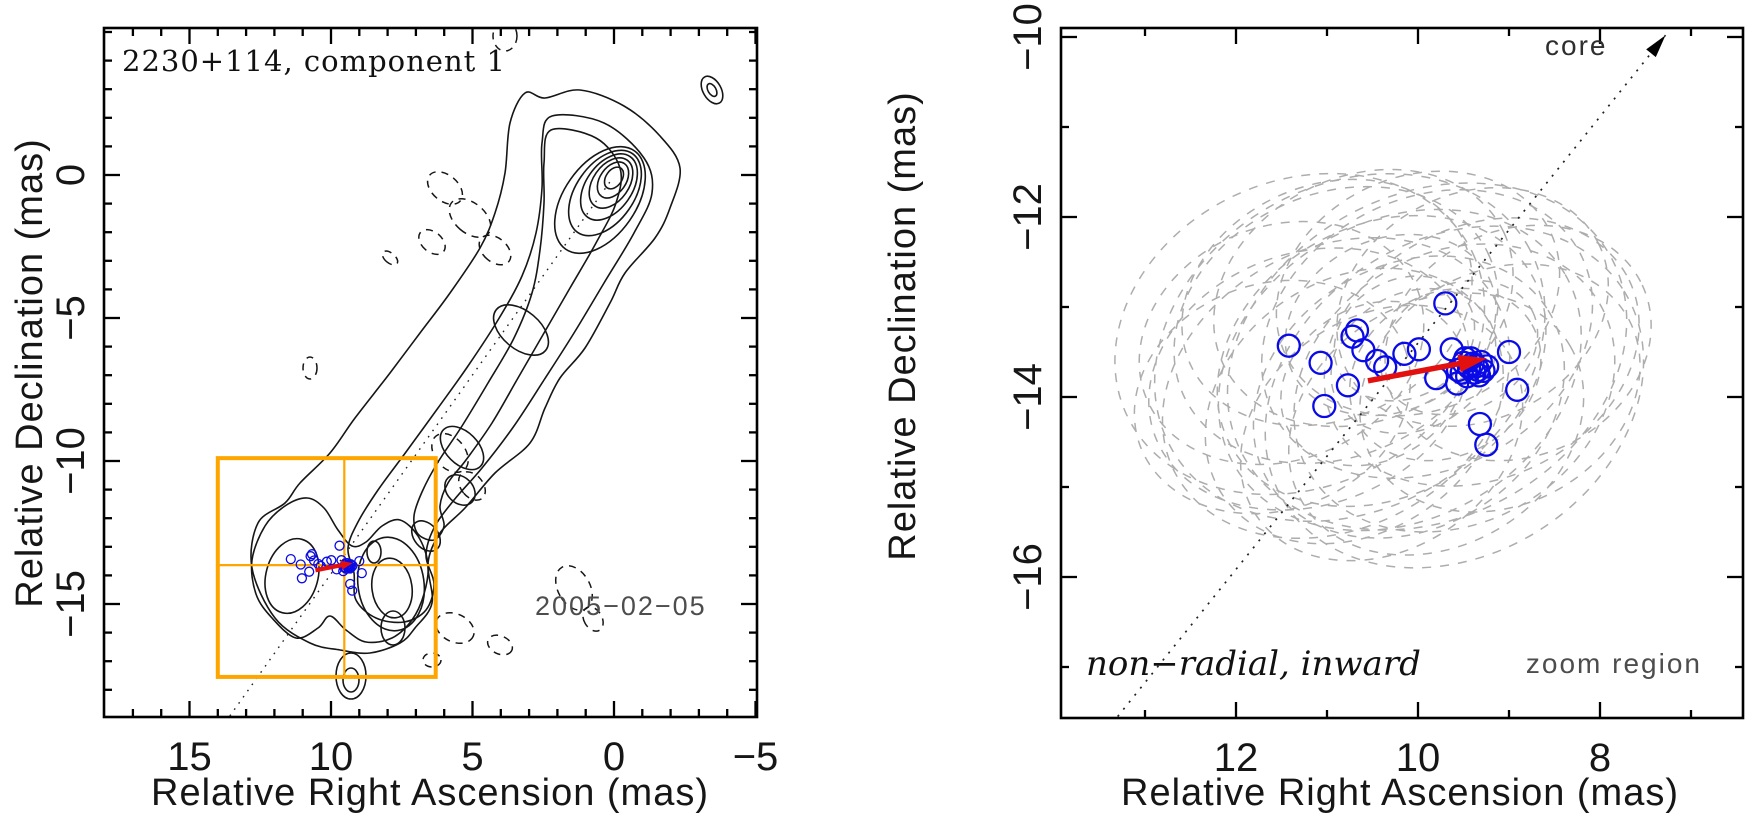  Describe the element at coordinates (1028, 217) in the screenshot. I see `y-tick-label: −12` at that location.